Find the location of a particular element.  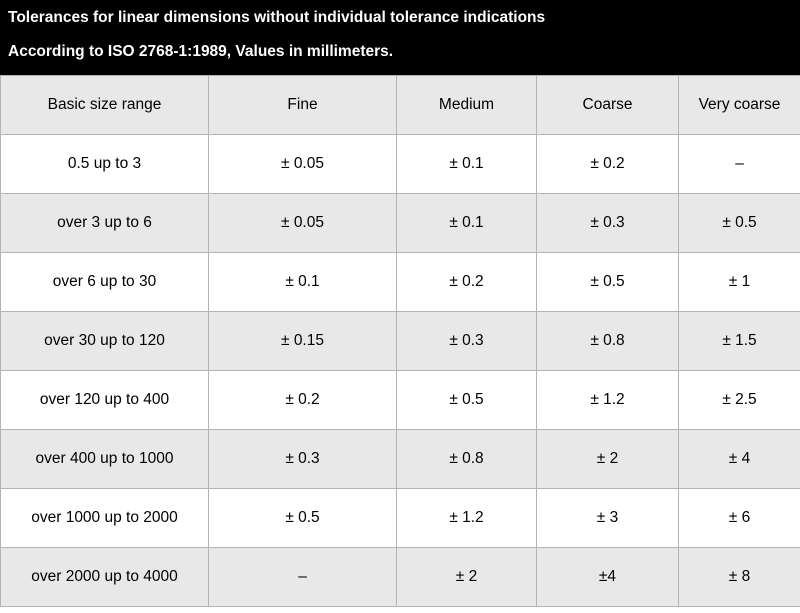

table-row: over 3 up to 6 ± 0.05 ± 0.1 ± 0.3 ± 0.5 is located at coordinates (400, 223).